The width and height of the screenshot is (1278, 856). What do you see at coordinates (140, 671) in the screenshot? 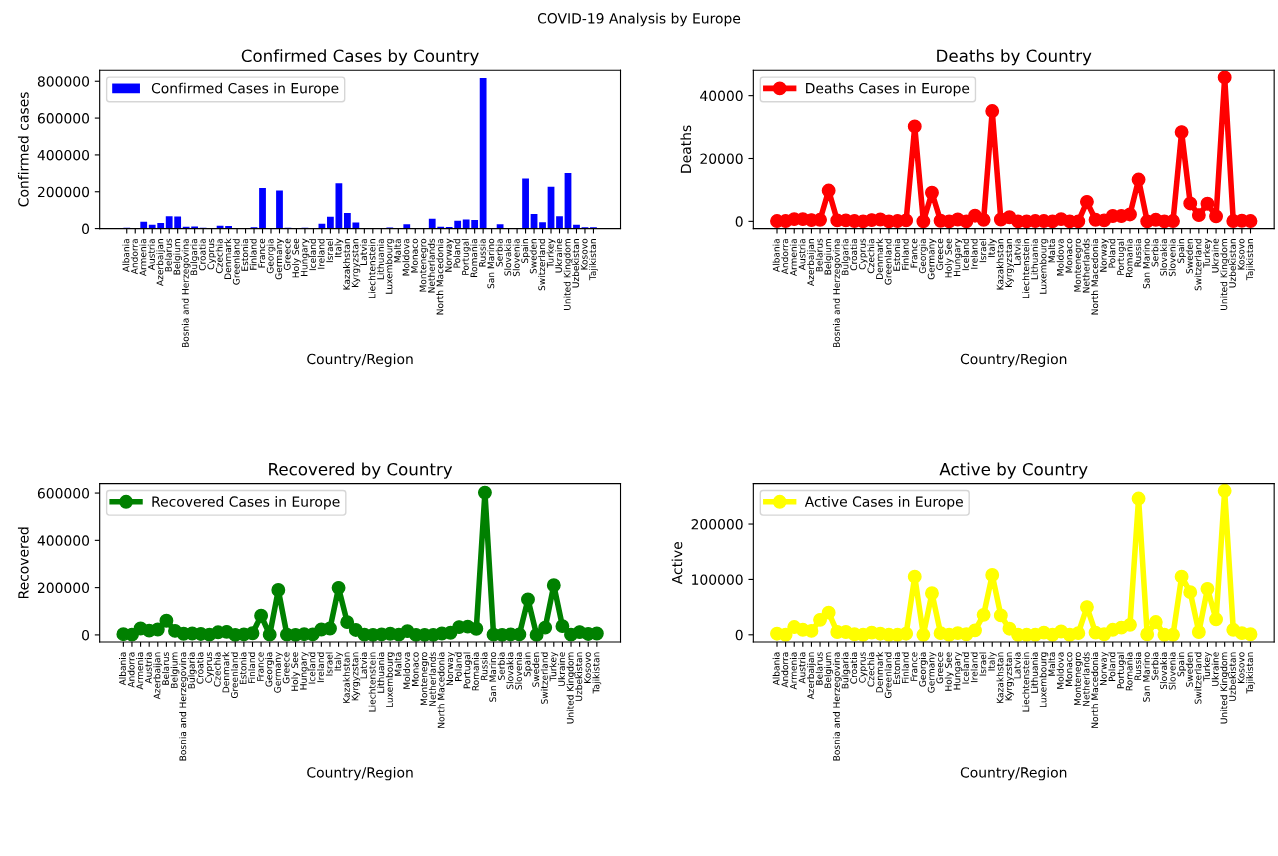
I see `x-tick-label: Armenia` at bounding box center [140, 671].